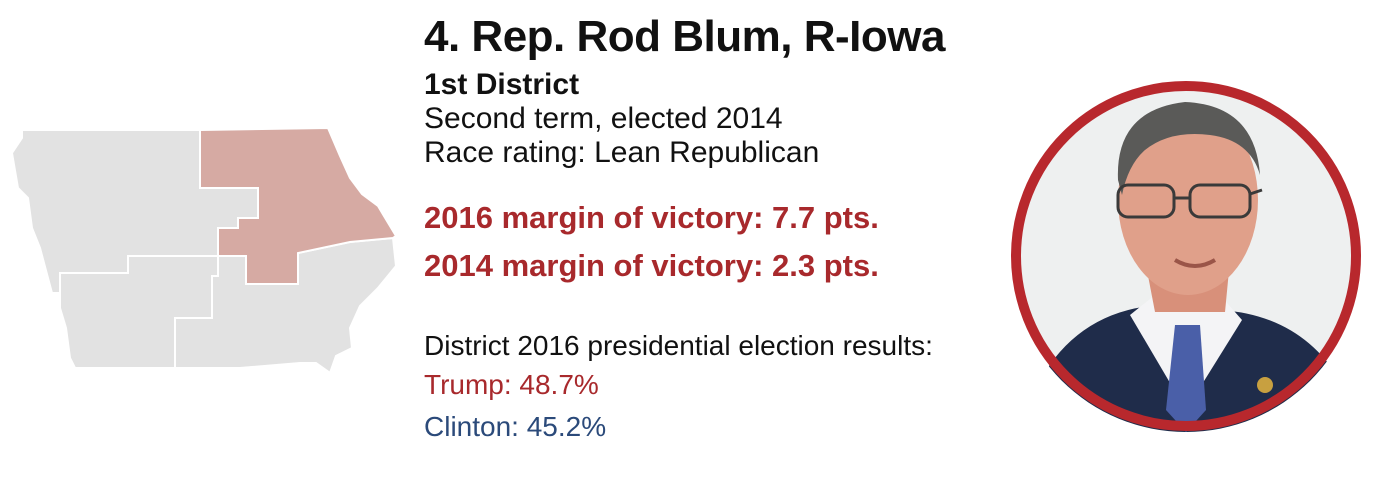  I want to click on lapel-pin, so click(1265, 385).